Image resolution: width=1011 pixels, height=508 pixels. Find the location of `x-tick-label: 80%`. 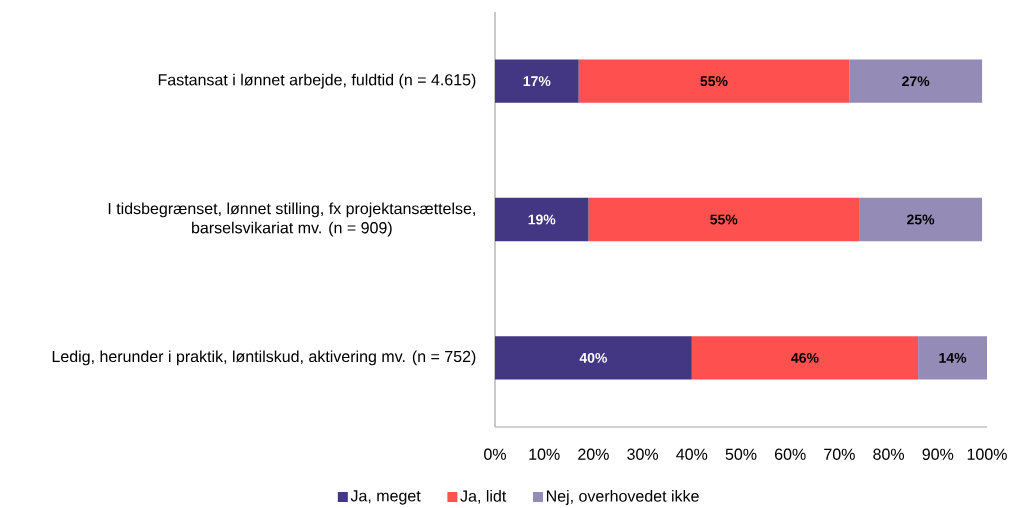

x-tick-label: 80% is located at coordinates (889, 454).